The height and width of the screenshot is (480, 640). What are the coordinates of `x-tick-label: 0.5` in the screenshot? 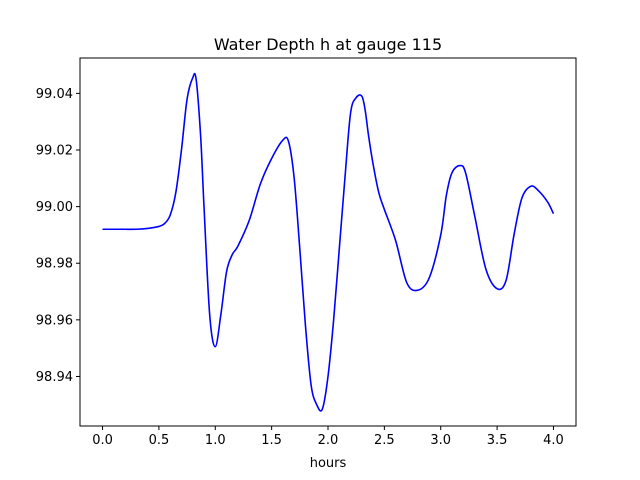 It's located at (159, 440).